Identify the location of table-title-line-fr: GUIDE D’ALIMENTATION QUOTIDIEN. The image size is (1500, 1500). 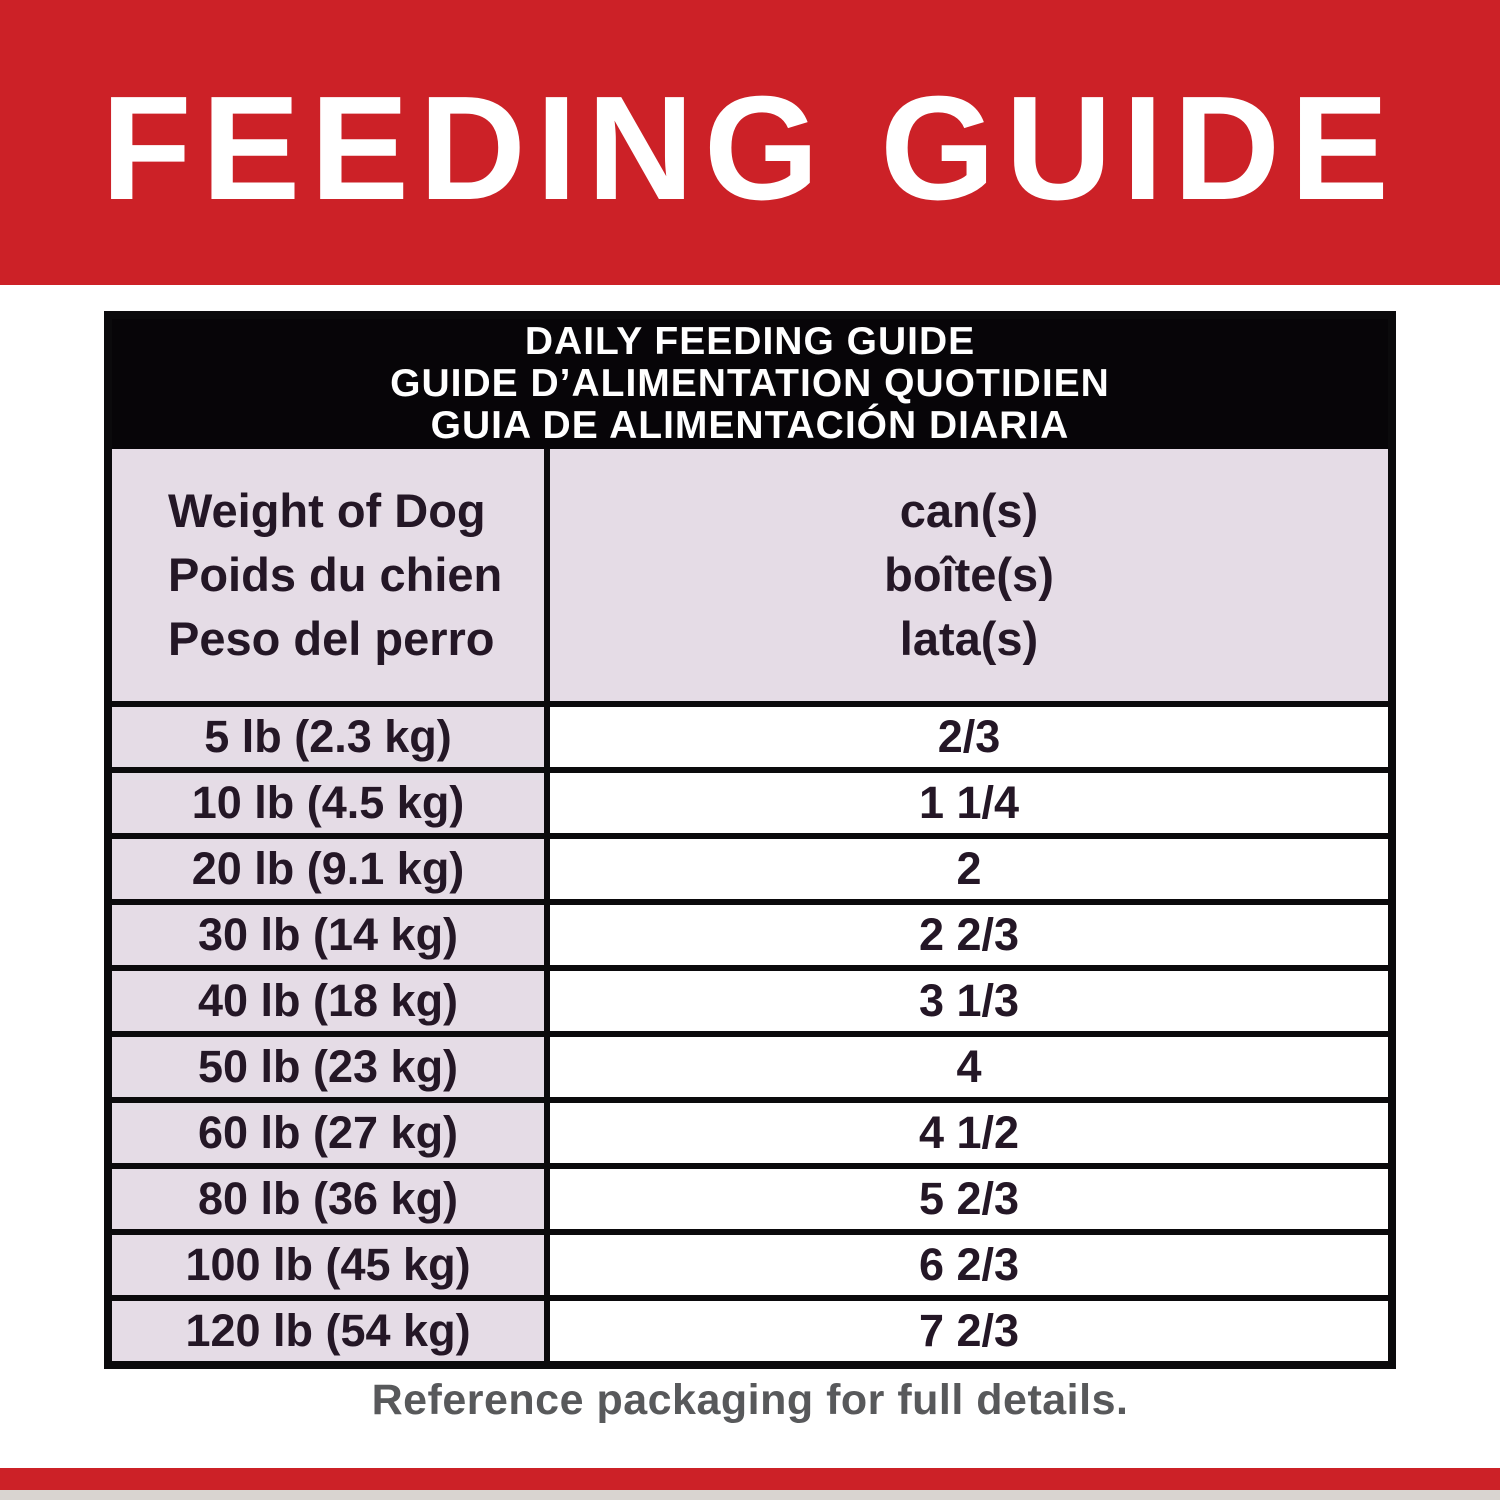
(750, 383).